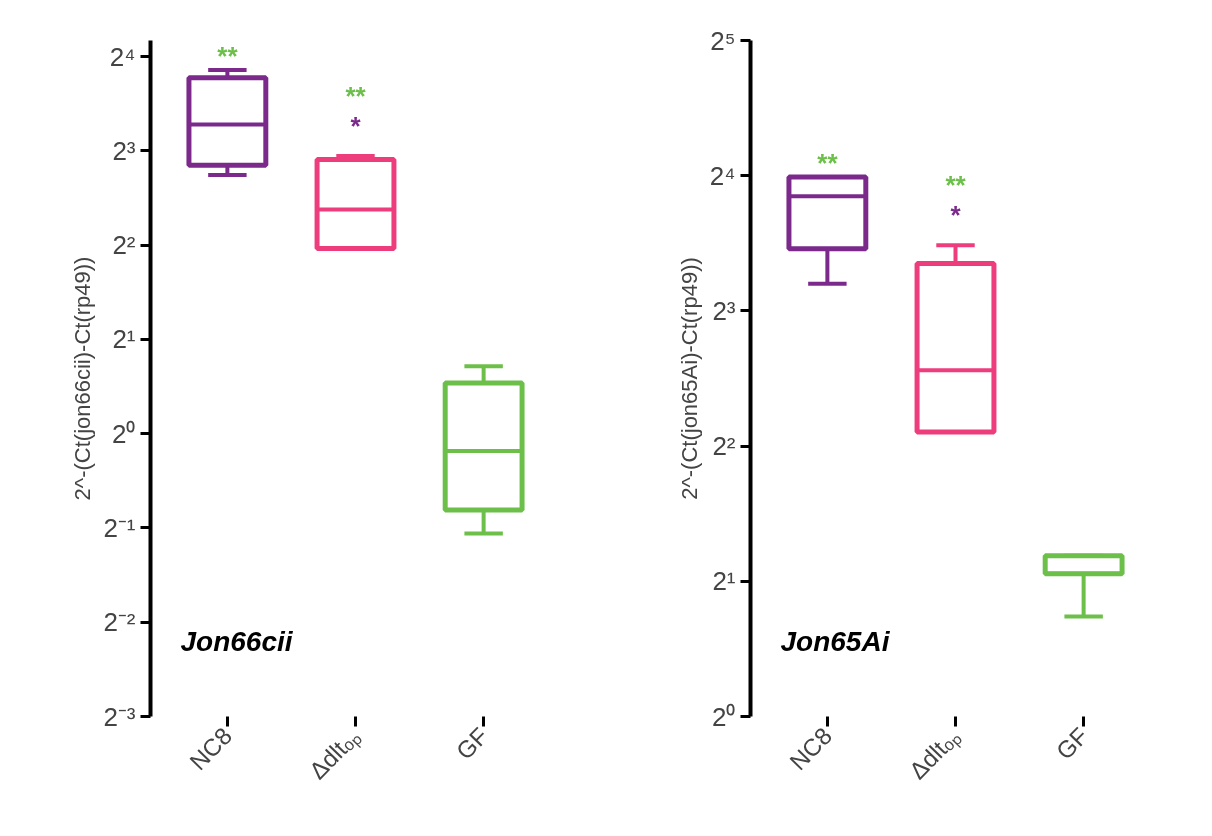 This screenshot has height=836, width=1212. Describe the element at coordinates (83, 378) in the screenshot. I see `y-axis-title: 2^-(Ct(jon66cii)-Ct(rp49))` at that location.